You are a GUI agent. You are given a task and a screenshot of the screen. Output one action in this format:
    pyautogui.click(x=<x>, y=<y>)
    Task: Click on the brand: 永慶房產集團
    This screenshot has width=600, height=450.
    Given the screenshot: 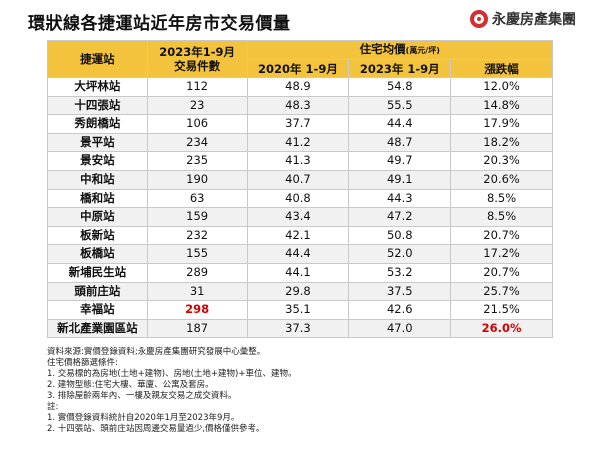 What is the action you would take?
    pyautogui.click(x=523, y=19)
    